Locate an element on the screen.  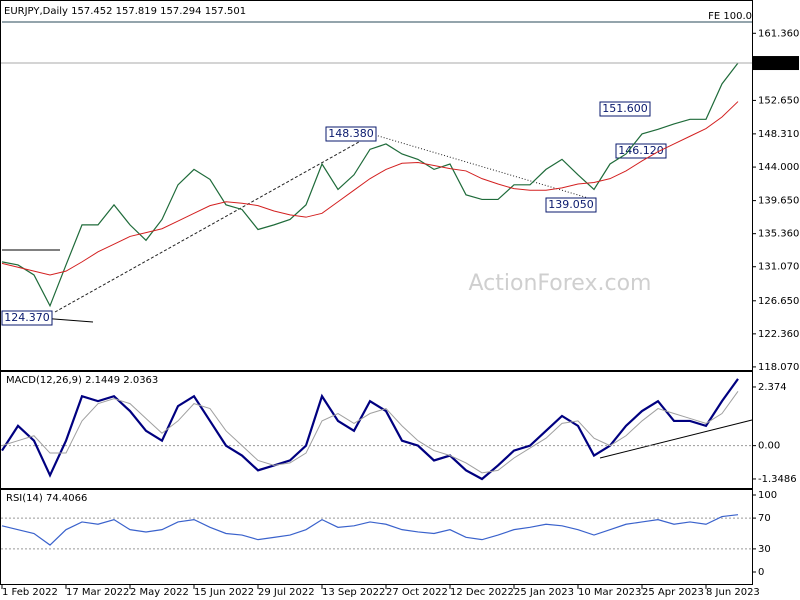
panel-title: RSI(14) 74.4066 is located at coordinates (46, 498).